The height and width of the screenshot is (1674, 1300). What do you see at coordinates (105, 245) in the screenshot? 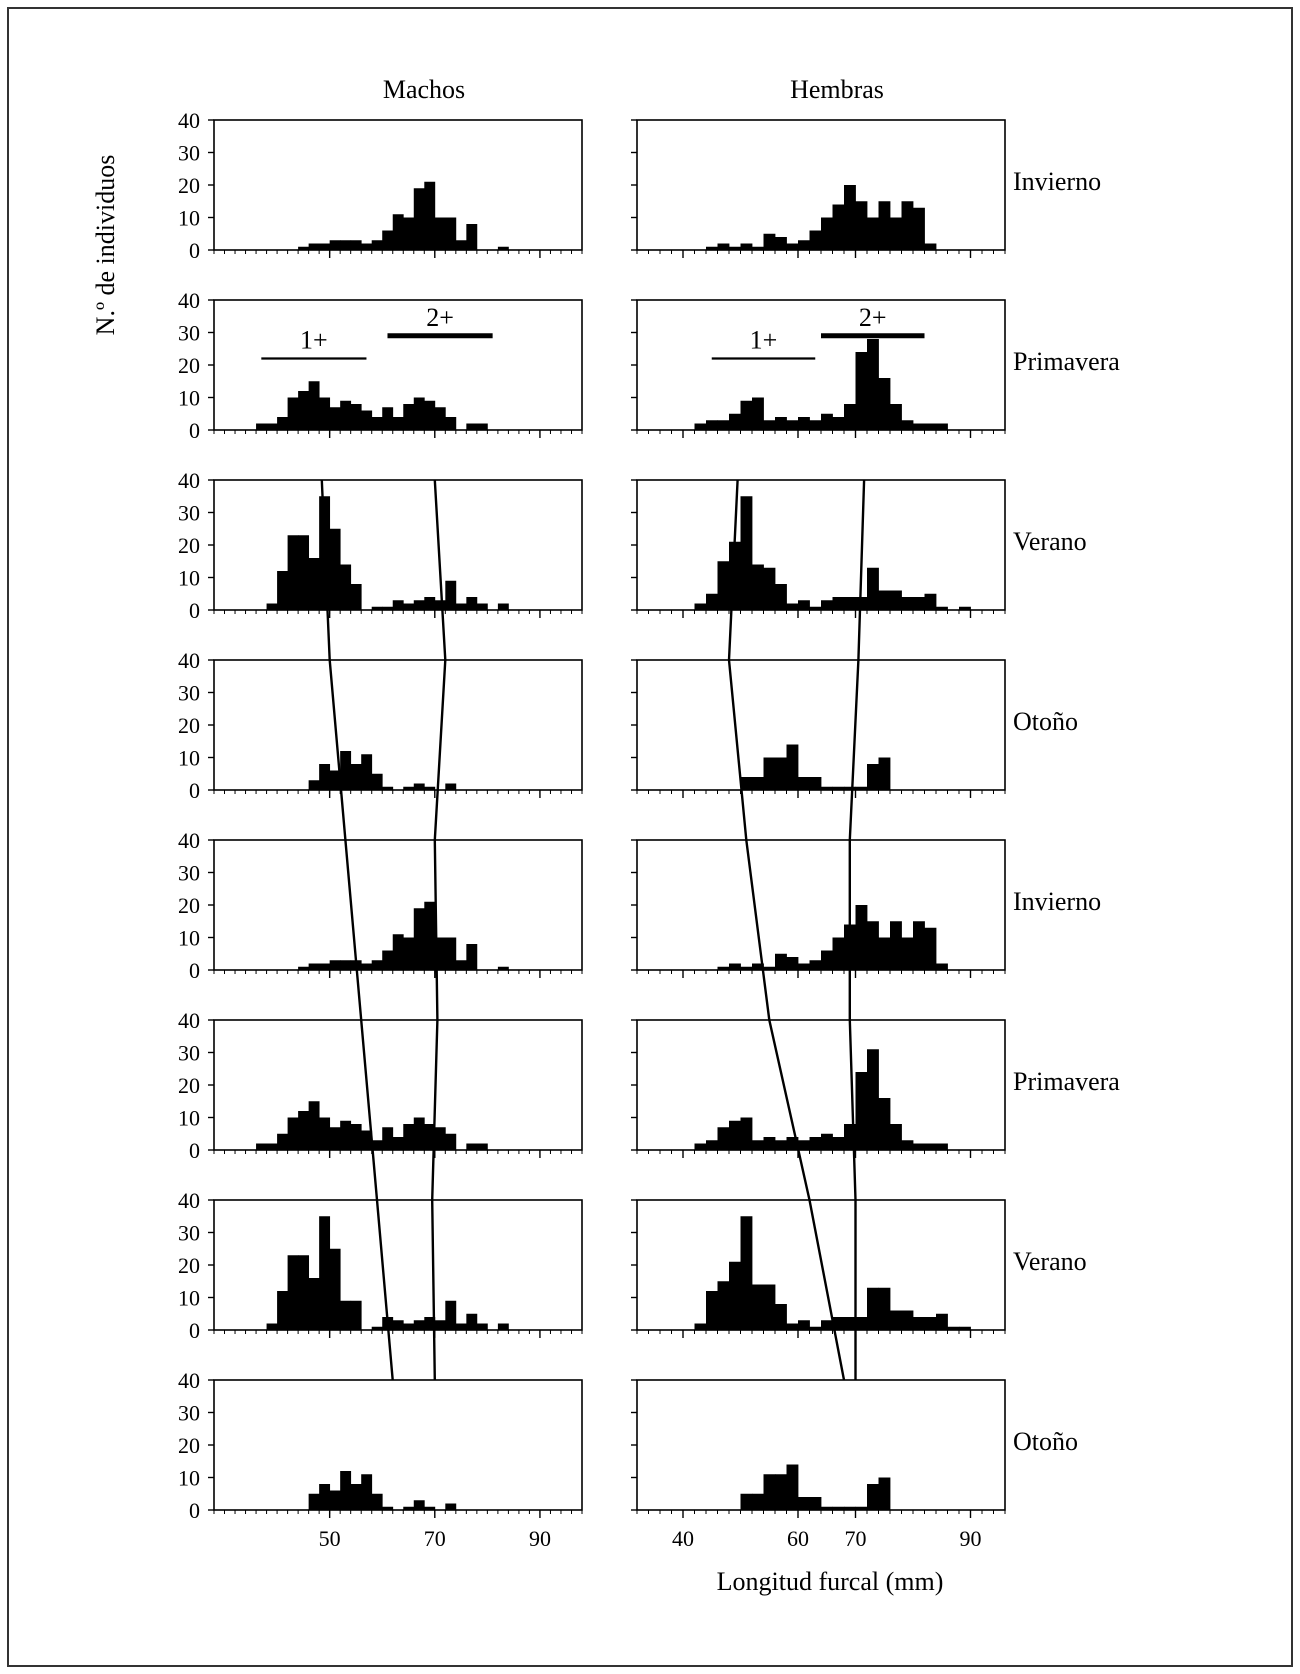
I see `y-axis-title: N.º de individuos` at bounding box center [105, 245].